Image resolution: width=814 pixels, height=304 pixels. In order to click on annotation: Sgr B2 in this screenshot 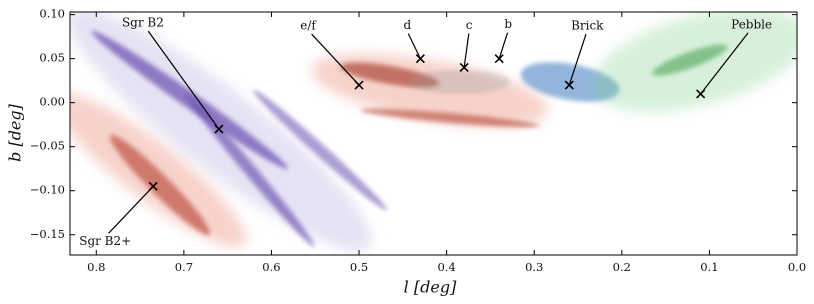, I will do `click(143, 23)`.